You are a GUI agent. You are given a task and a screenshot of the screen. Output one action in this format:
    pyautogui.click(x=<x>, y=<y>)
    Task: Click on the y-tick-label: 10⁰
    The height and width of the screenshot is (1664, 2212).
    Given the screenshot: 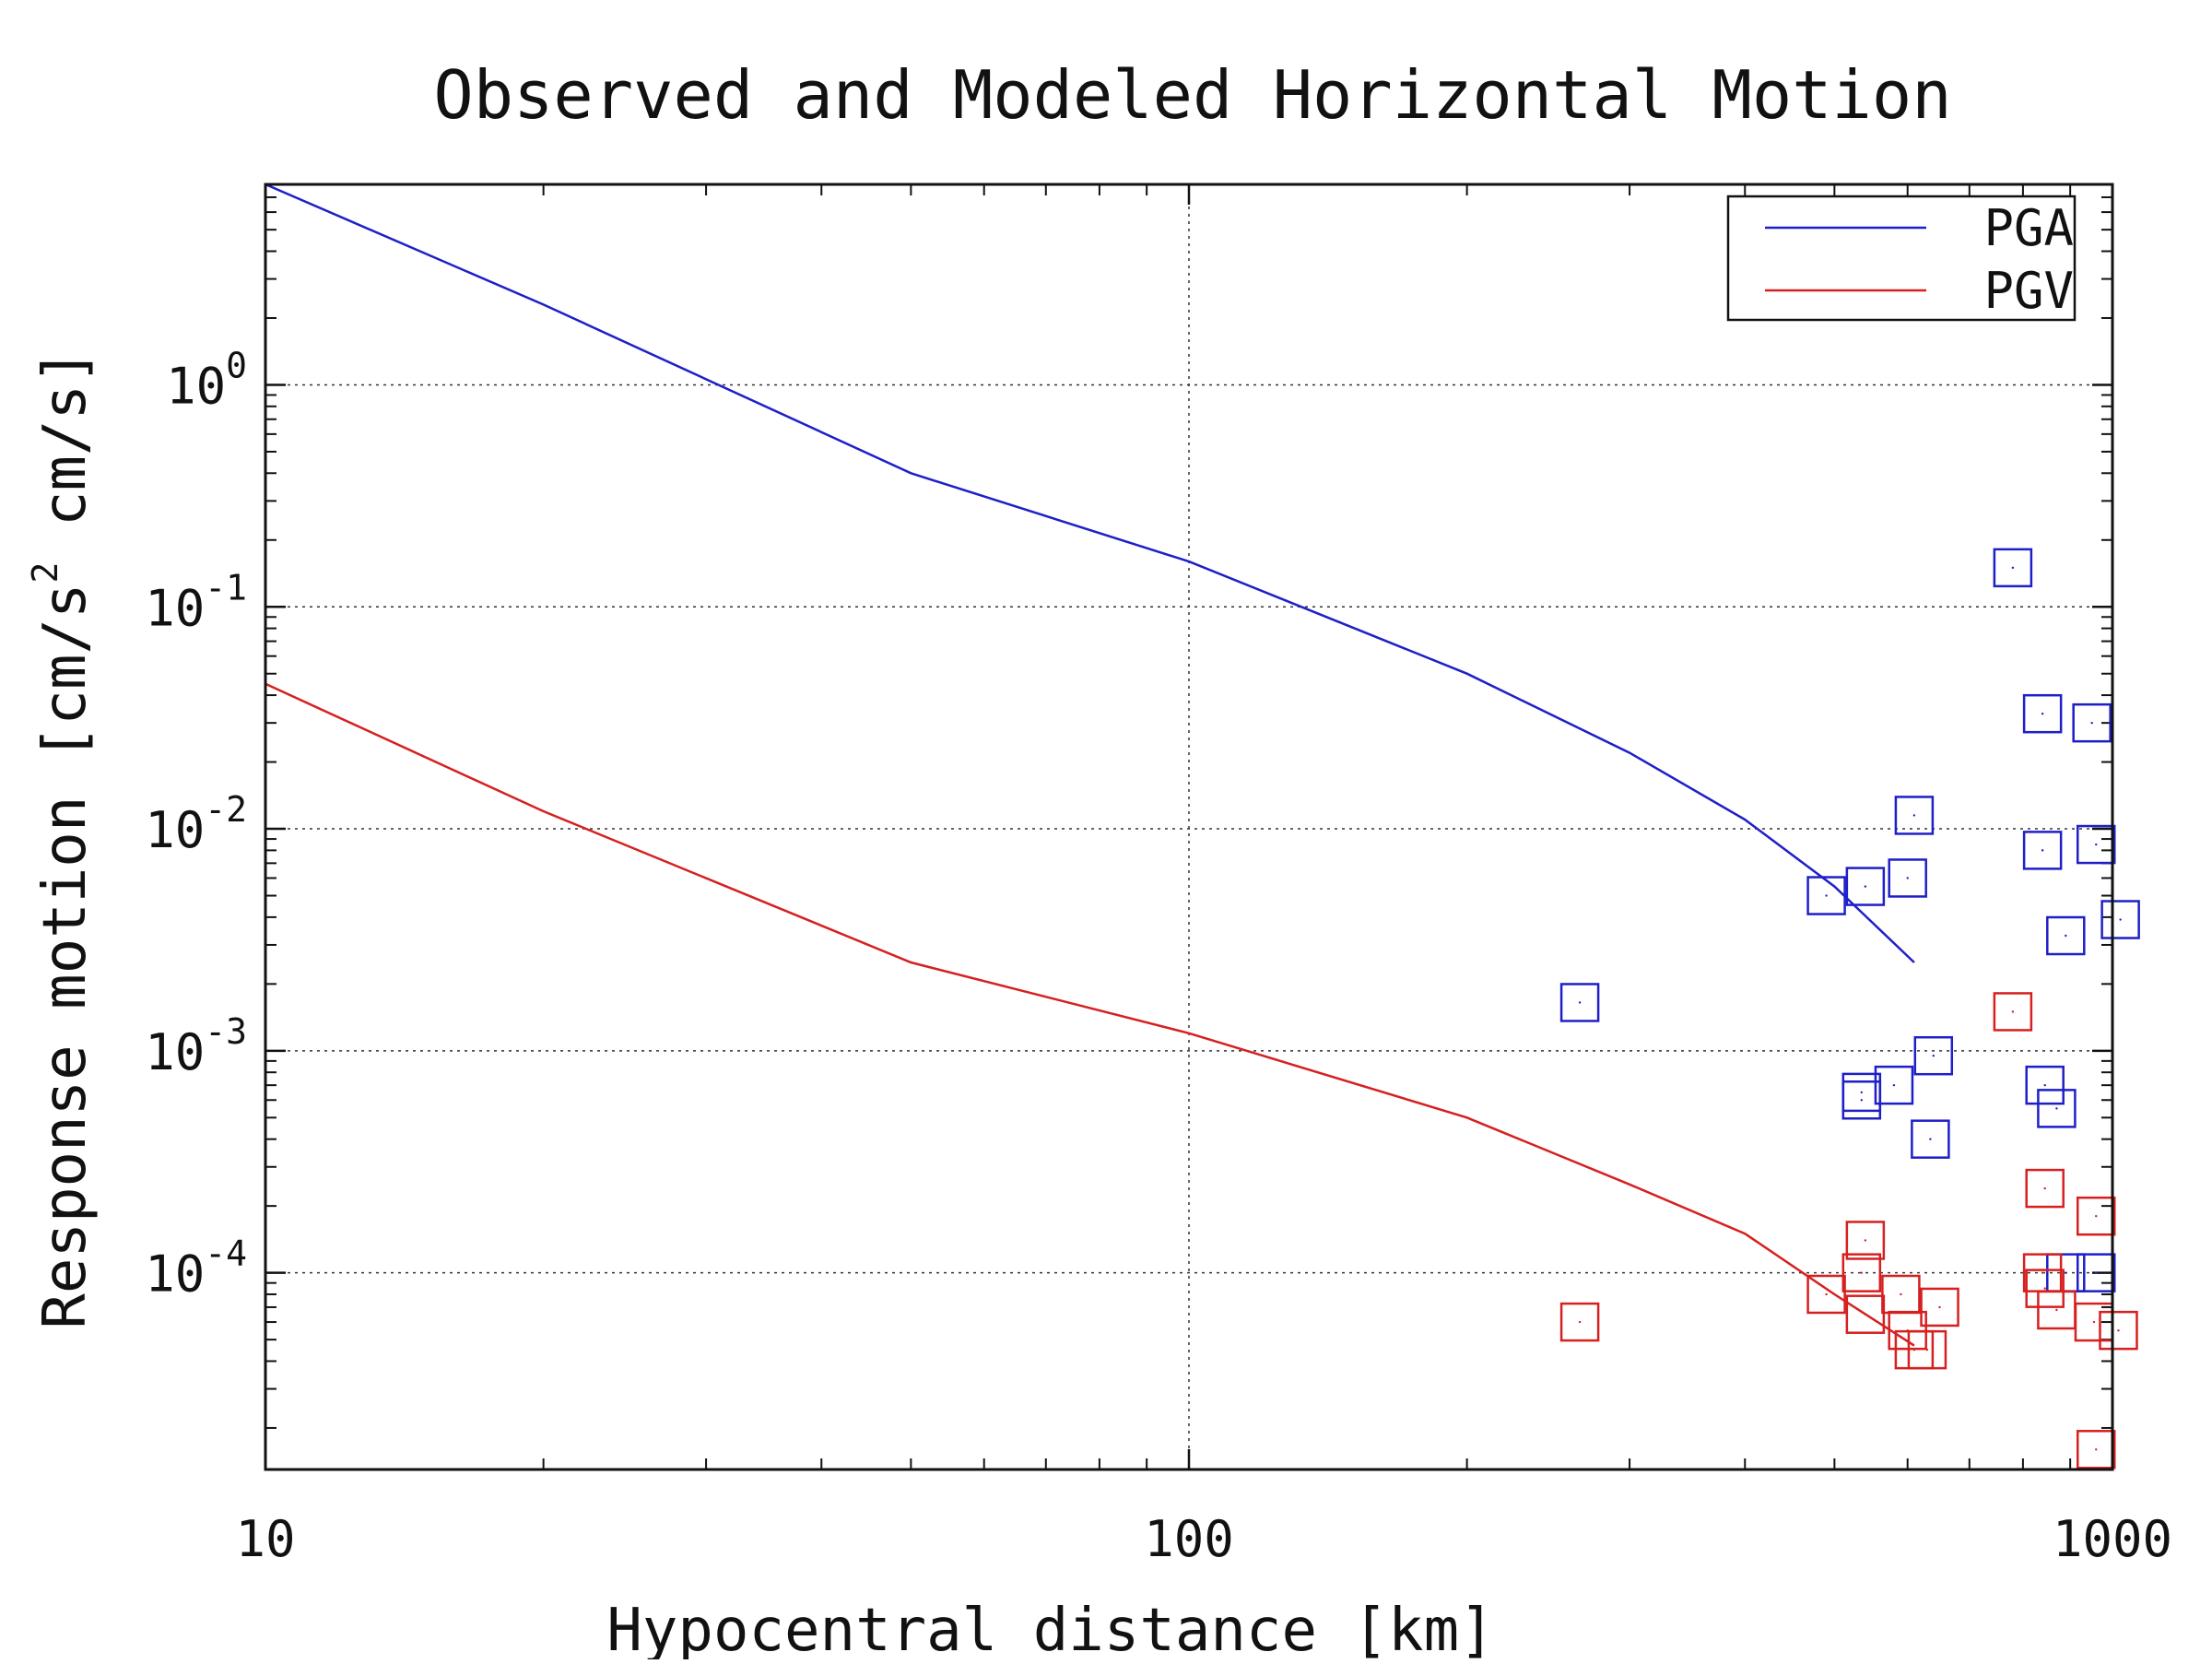 What is the action you would take?
    pyautogui.click(x=206, y=380)
    